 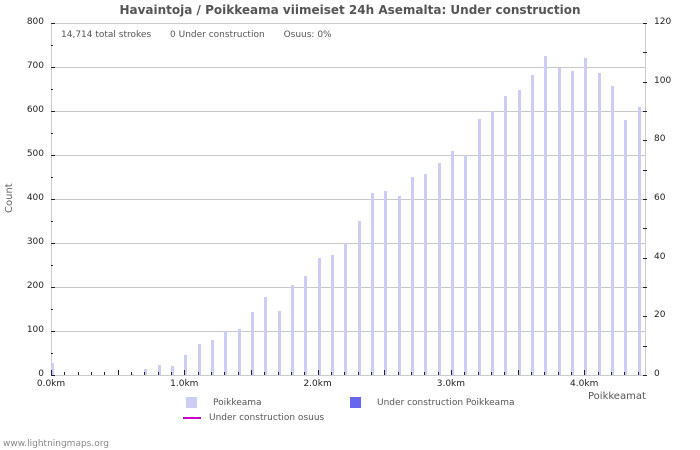 I want to click on y-axis-left-label: Count, so click(x=9, y=198).